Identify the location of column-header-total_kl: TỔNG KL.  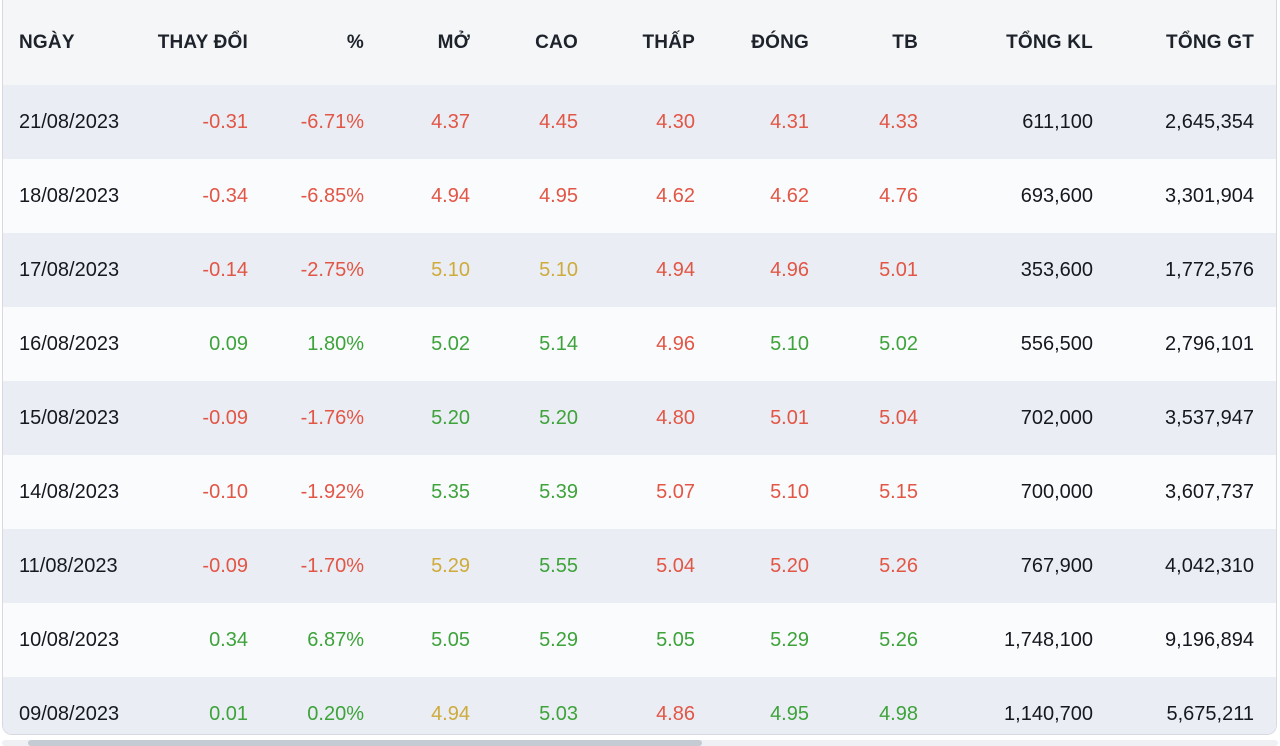
(1015, 42).